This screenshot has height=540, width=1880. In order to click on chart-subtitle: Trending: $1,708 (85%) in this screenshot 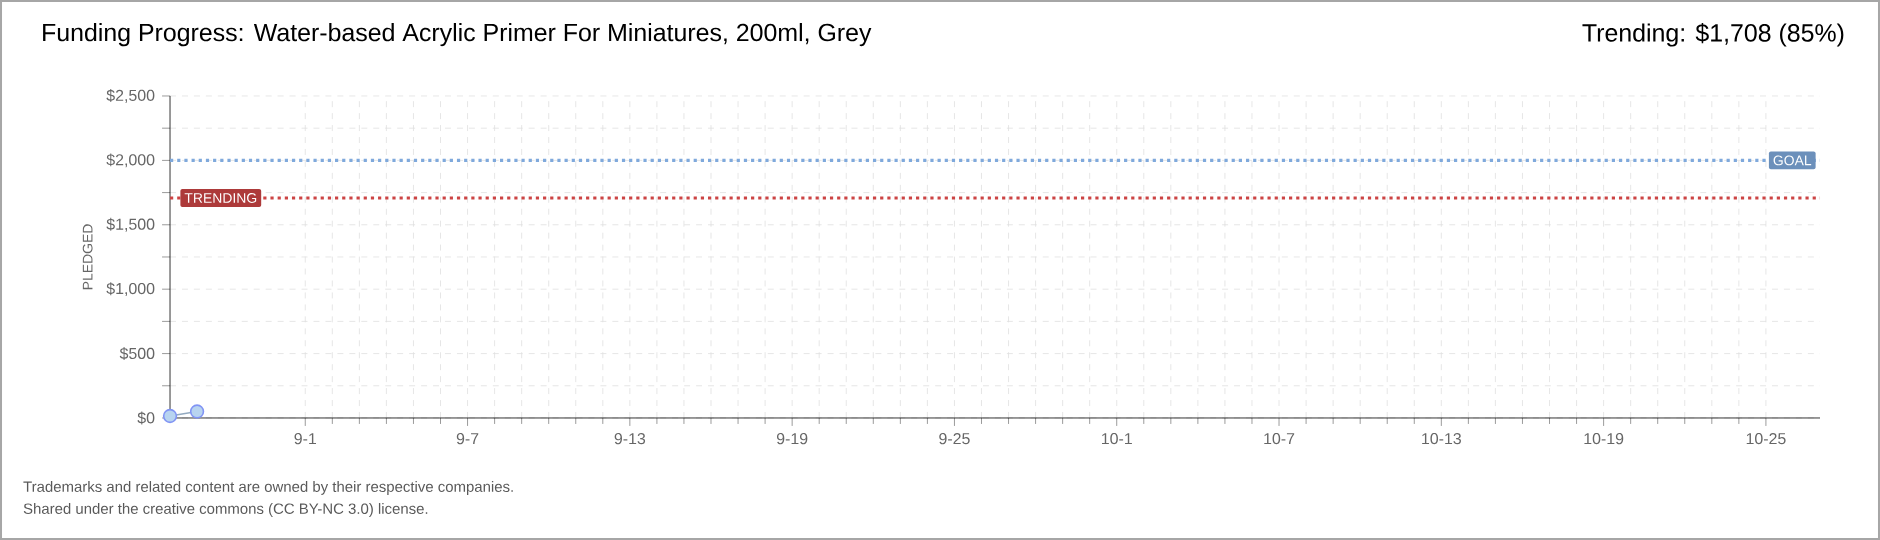, I will do `click(1713, 35)`.